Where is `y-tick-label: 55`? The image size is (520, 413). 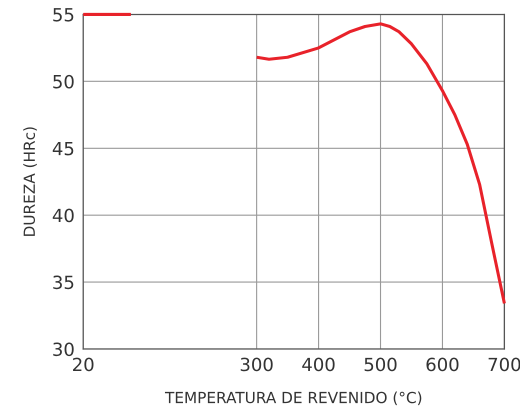
y-tick-label: 55 is located at coordinates (63, 15).